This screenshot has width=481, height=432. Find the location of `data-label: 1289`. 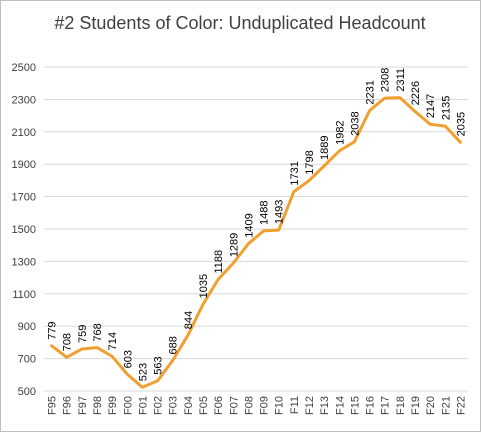

data-label: 1289 is located at coordinates (234, 245).